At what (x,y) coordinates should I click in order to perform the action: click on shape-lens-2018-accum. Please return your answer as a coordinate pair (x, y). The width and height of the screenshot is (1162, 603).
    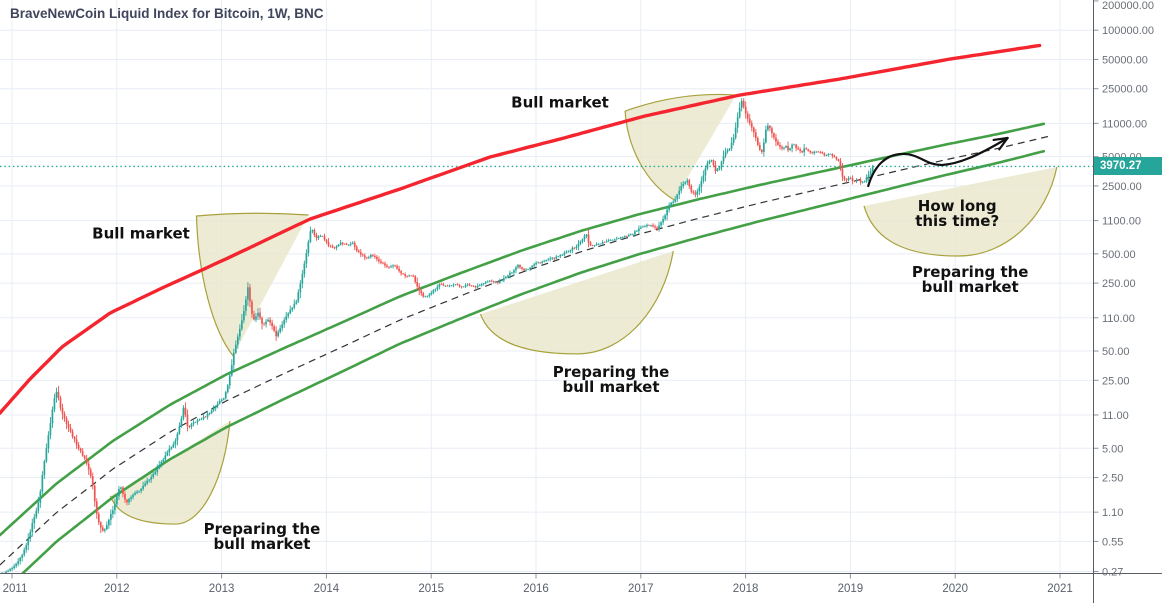
    Looking at the image, I should click on (960, 211).